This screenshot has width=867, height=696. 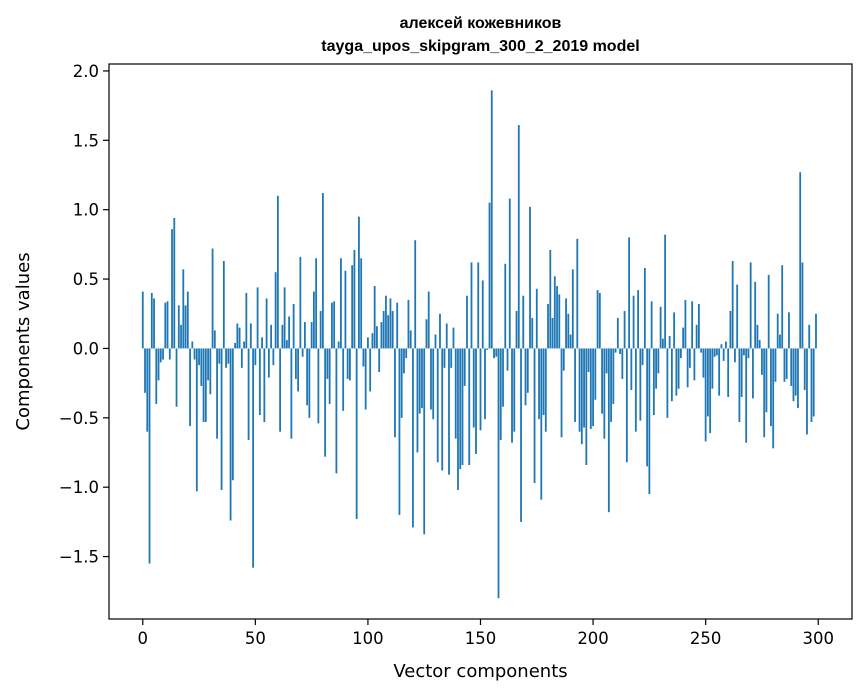 What do you see at coordinates (79, 557) in the screenshot?
I see `y-tick-label: −1.5` at bounding box center [79, 557].